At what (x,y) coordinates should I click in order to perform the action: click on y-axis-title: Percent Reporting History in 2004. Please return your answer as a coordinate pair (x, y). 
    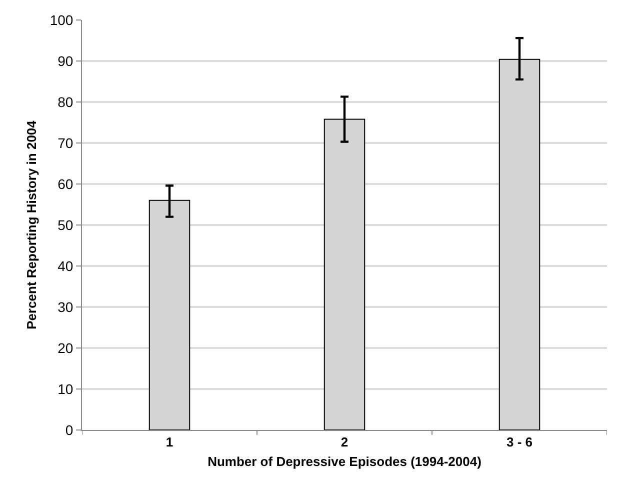
    Looking at the image, I should click on (31, 225).